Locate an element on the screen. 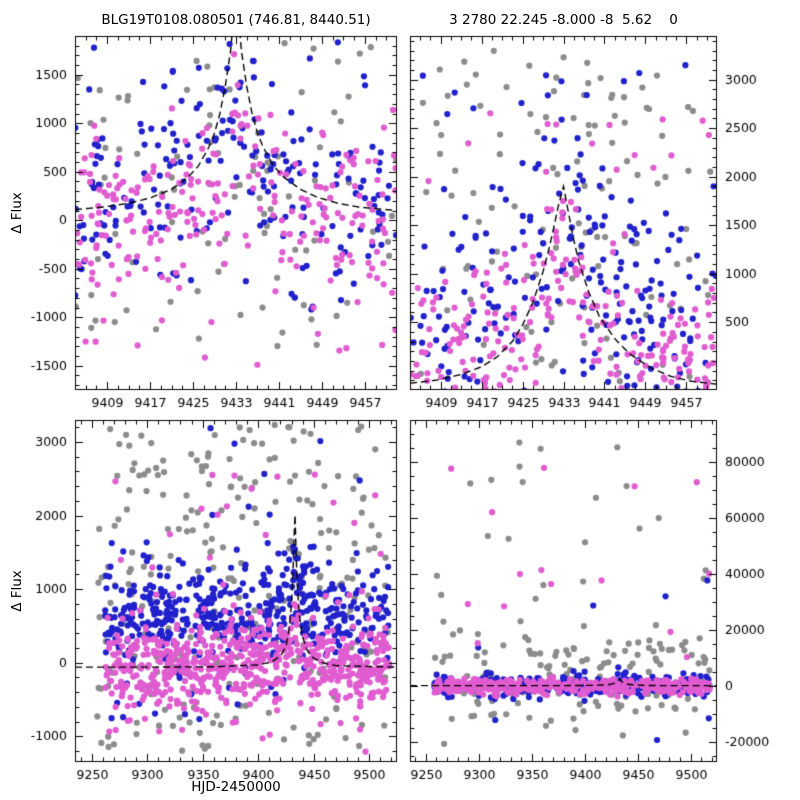  x-axis-label: HJD-2450000 is located at coordinates (236, 787).